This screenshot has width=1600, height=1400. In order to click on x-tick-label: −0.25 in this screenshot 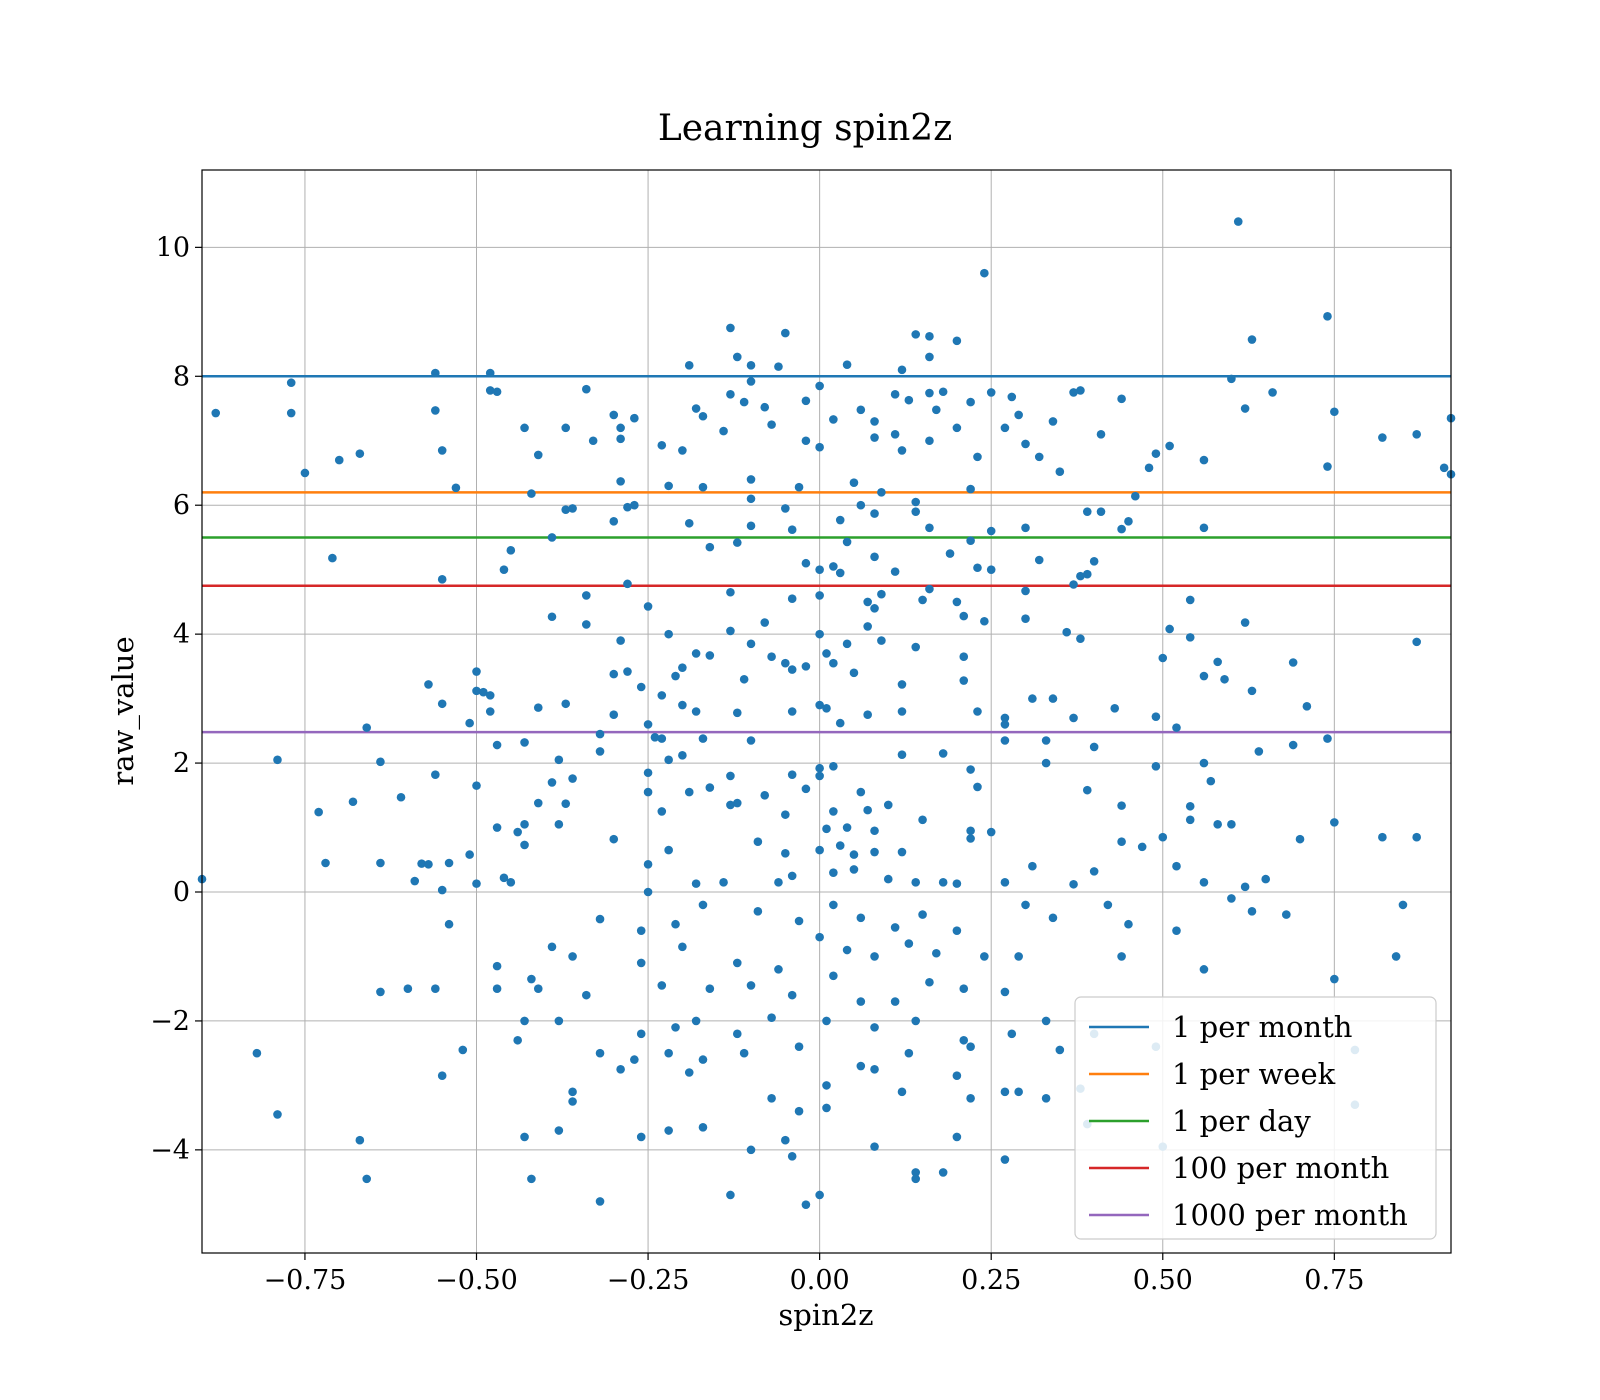, I will do `click(648, 1280)`.